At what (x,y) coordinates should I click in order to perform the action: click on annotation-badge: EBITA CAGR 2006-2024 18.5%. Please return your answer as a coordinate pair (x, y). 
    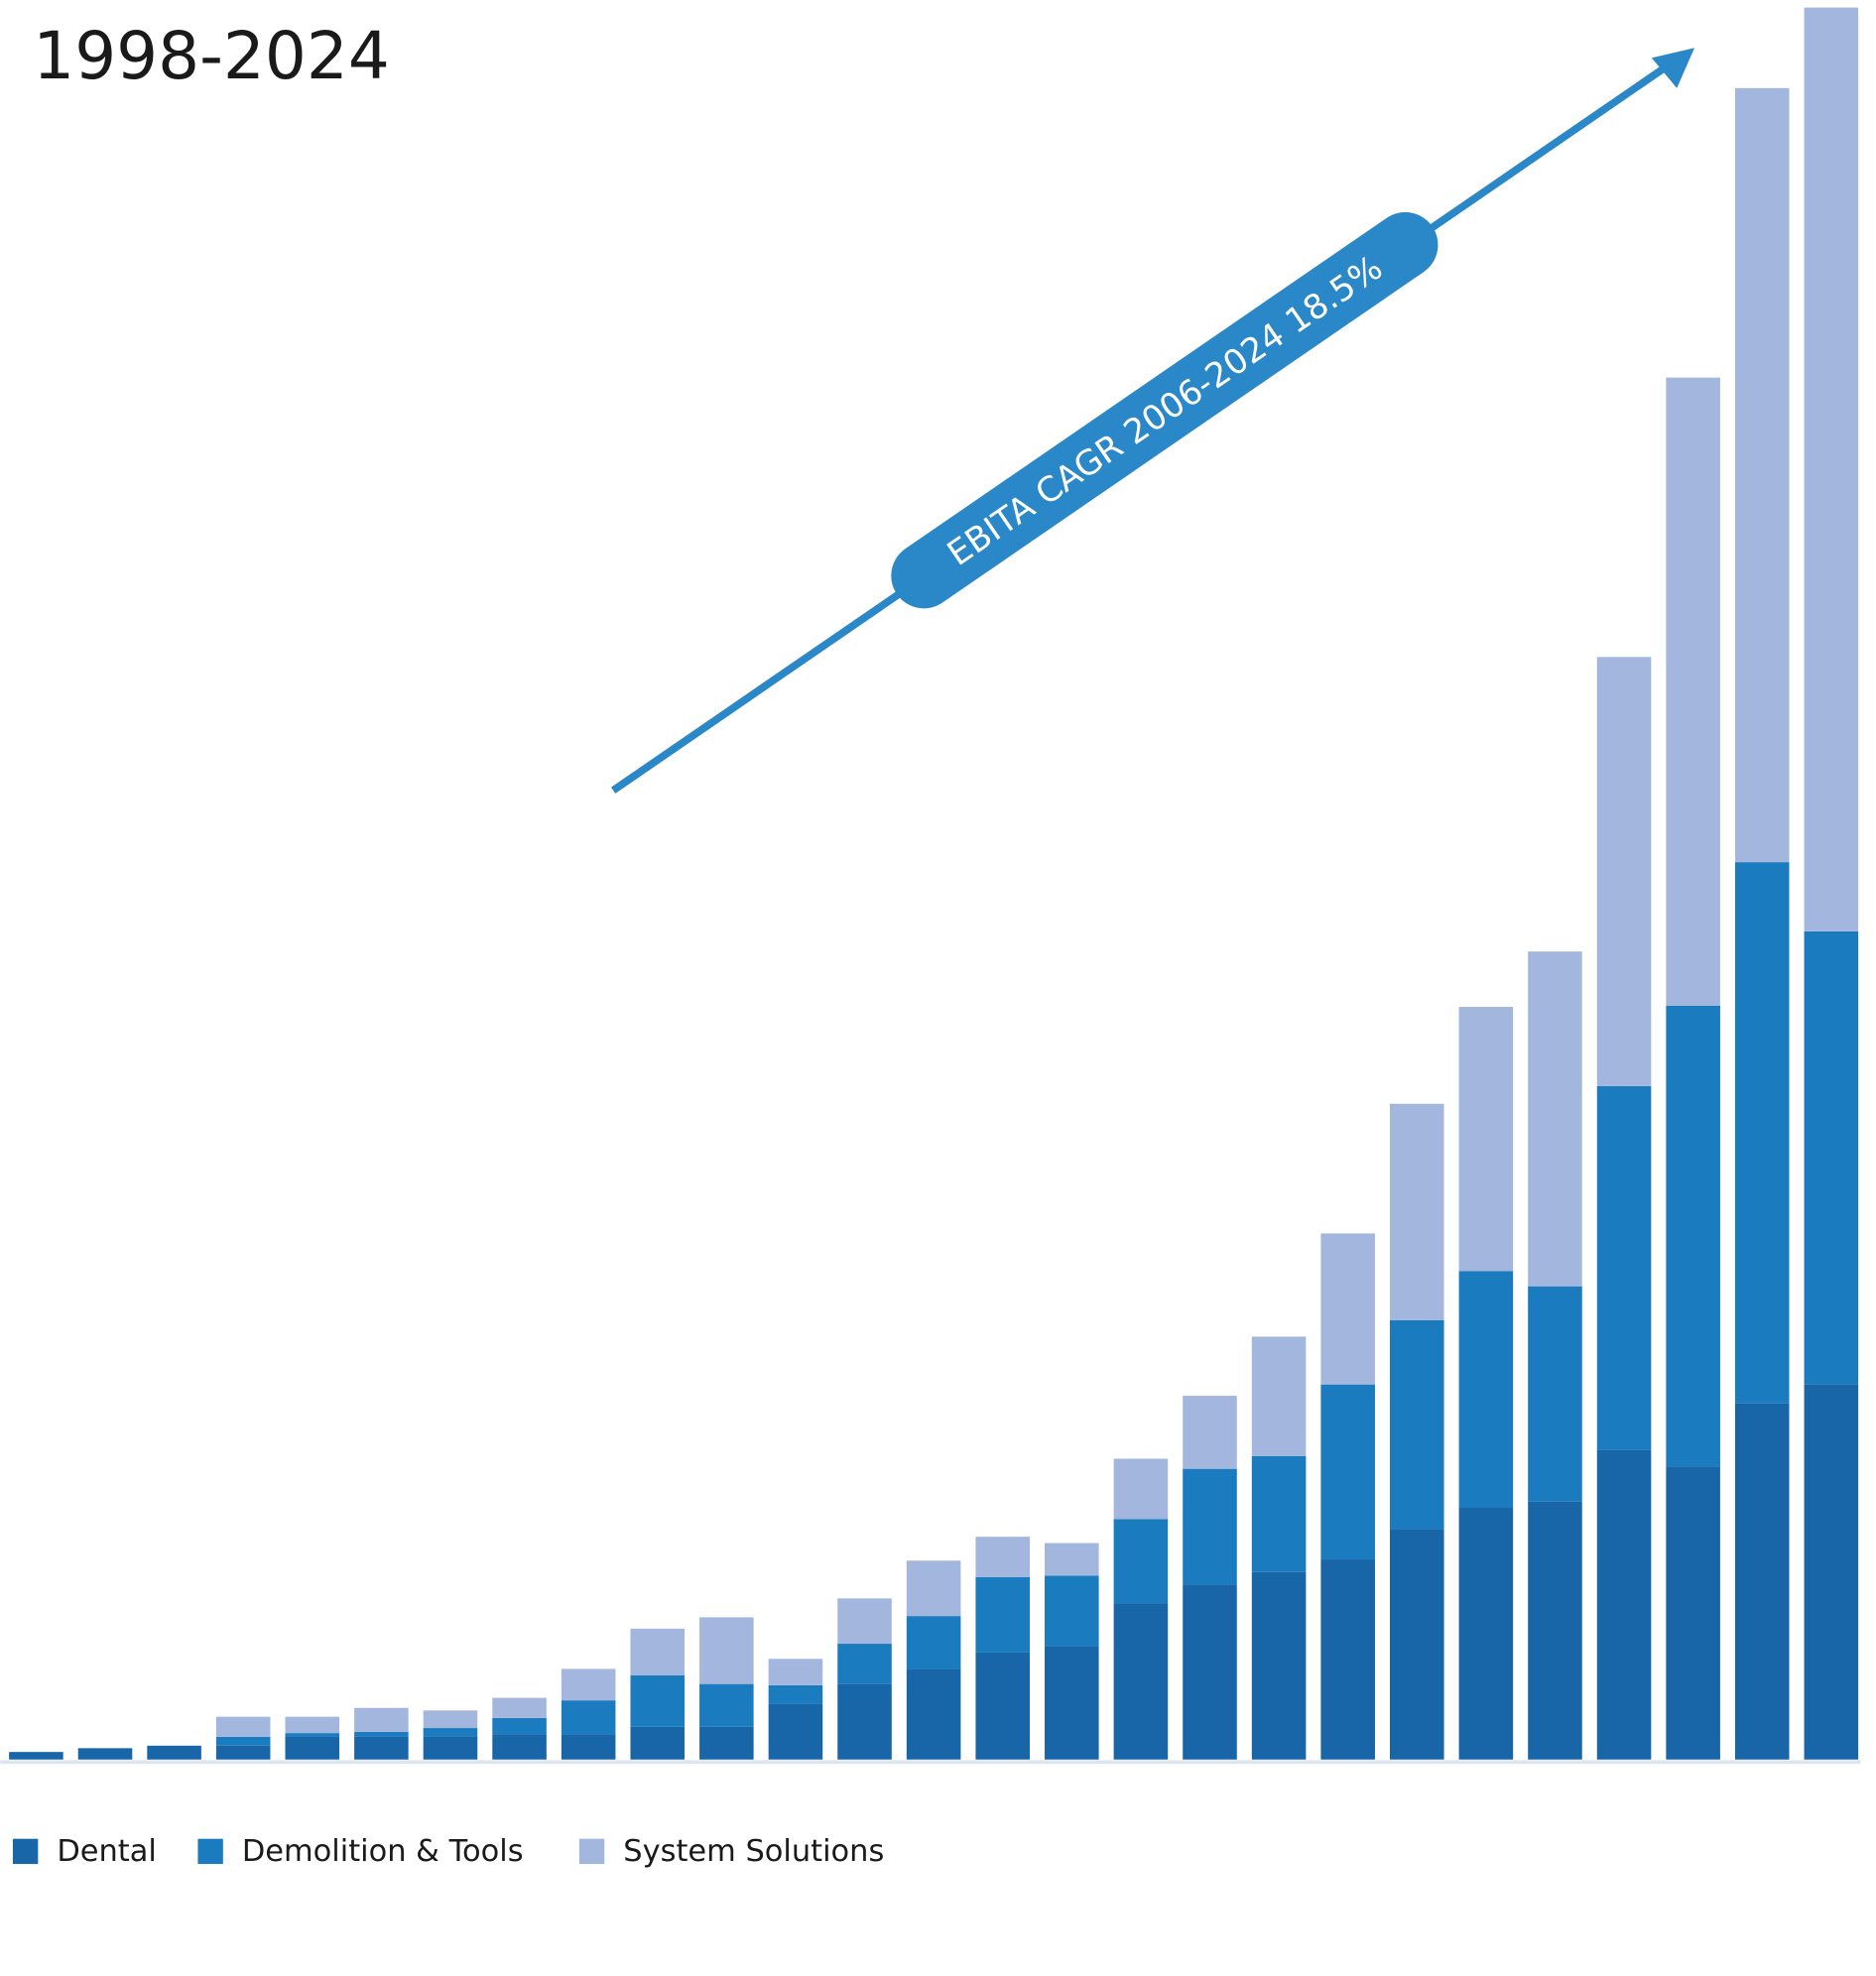
    Looking at the image, I should click on (1164, 410).